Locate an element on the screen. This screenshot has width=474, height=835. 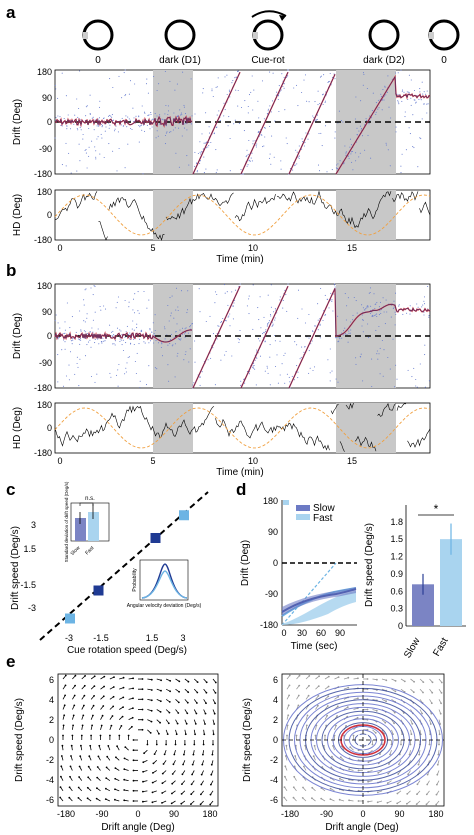
y-tick: 6 is located at coordinates (275, 680).